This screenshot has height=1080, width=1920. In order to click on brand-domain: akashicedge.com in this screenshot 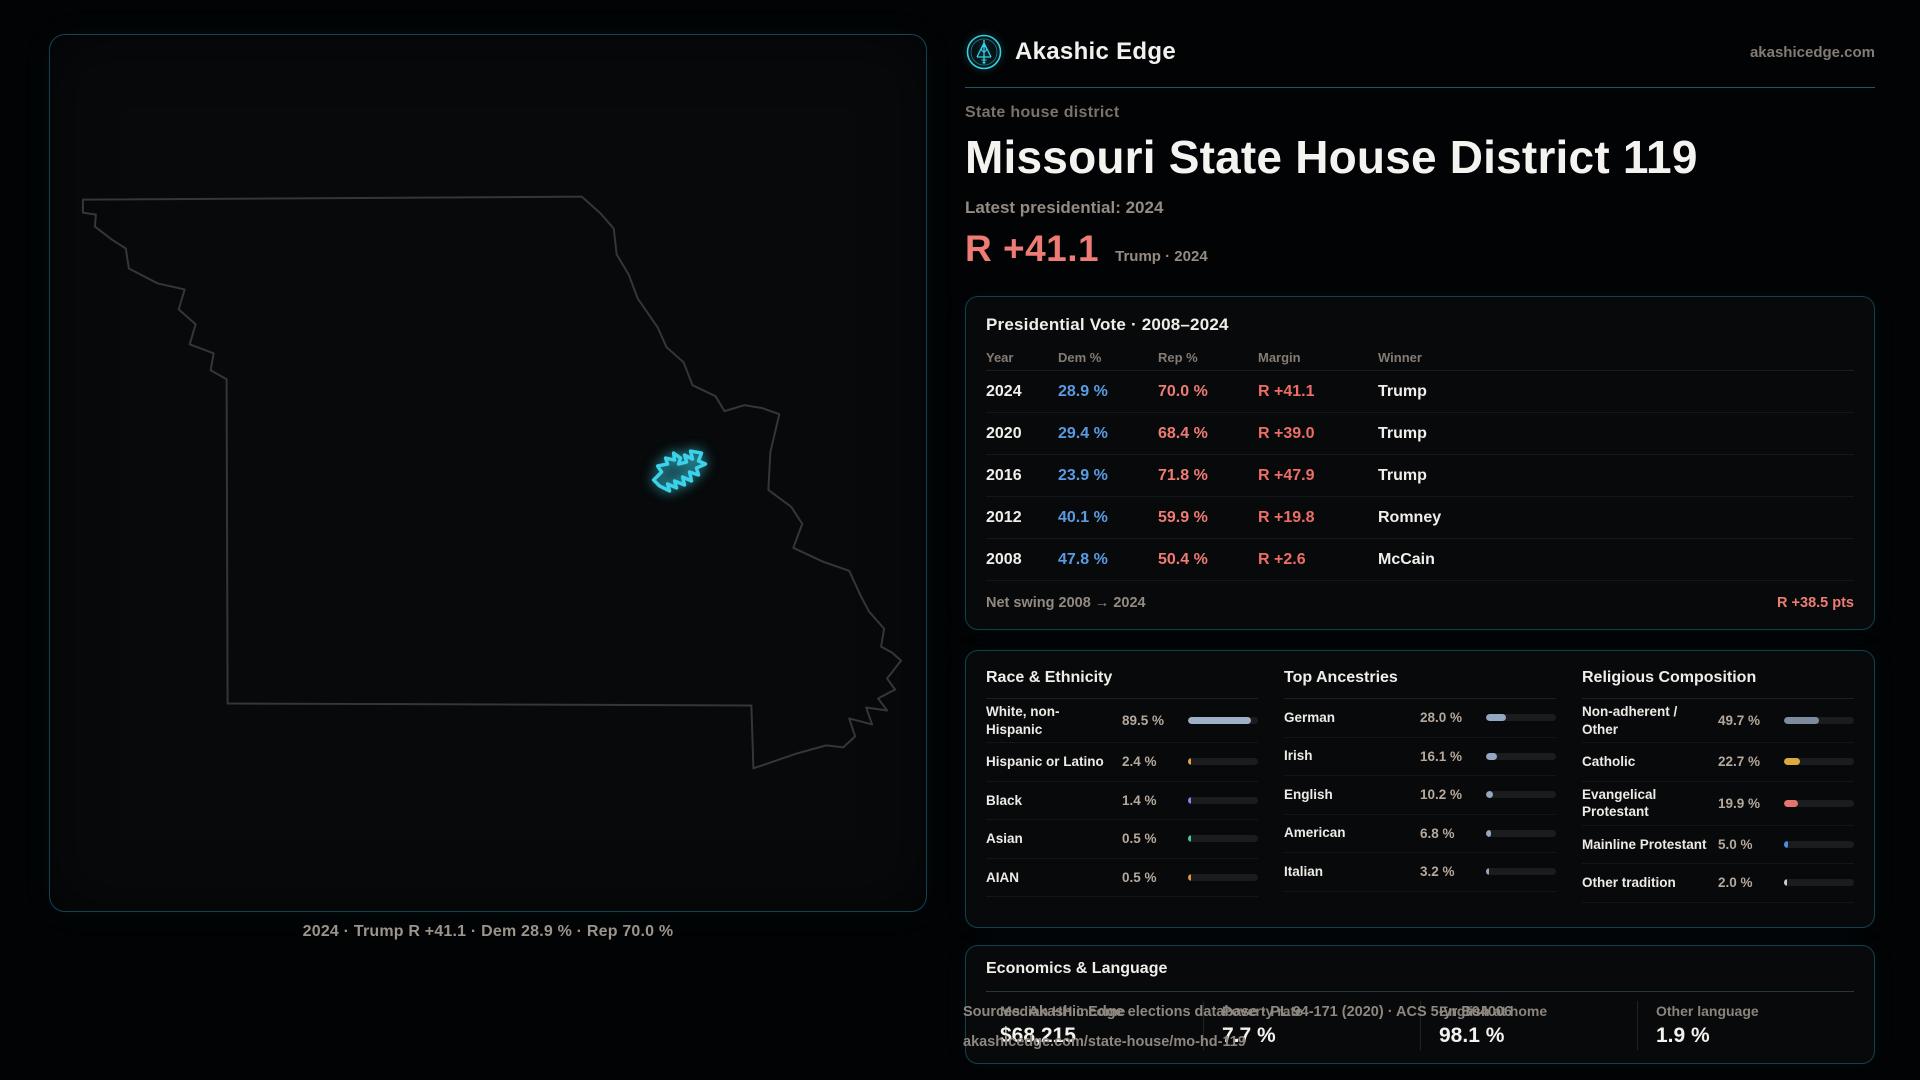, I will do `click(1812, 52)`.